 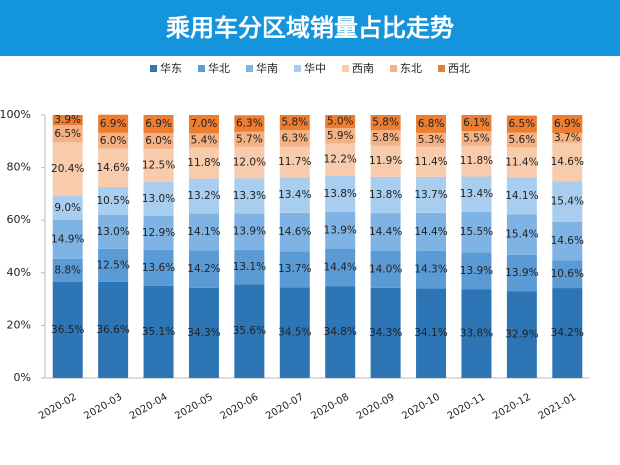 What do you see at coordinates (22, 377) in the screenshot?
I see `y-tick-label: 0%` at bounding box center [22, 377].